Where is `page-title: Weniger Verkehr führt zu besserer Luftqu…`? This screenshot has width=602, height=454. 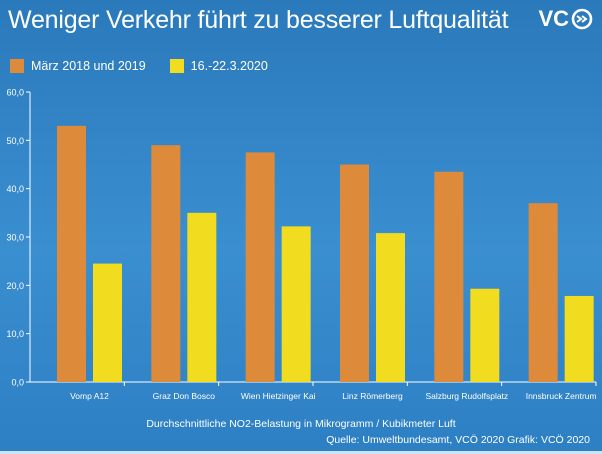 page-title: Weniger Verkehr führt zu besserer Luftqu… is located at coordinates (258, 20).